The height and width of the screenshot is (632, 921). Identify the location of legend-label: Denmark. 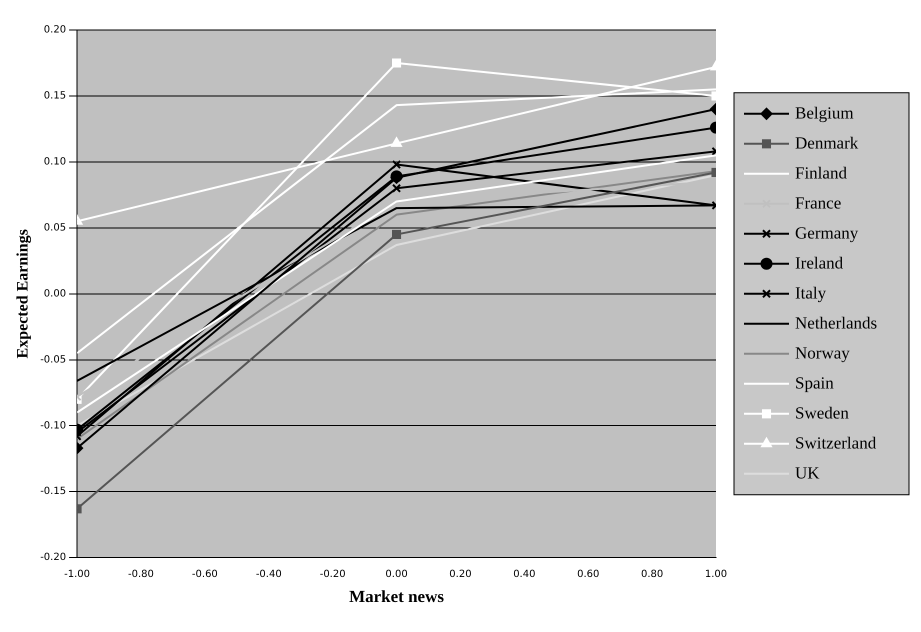
(827, 142).